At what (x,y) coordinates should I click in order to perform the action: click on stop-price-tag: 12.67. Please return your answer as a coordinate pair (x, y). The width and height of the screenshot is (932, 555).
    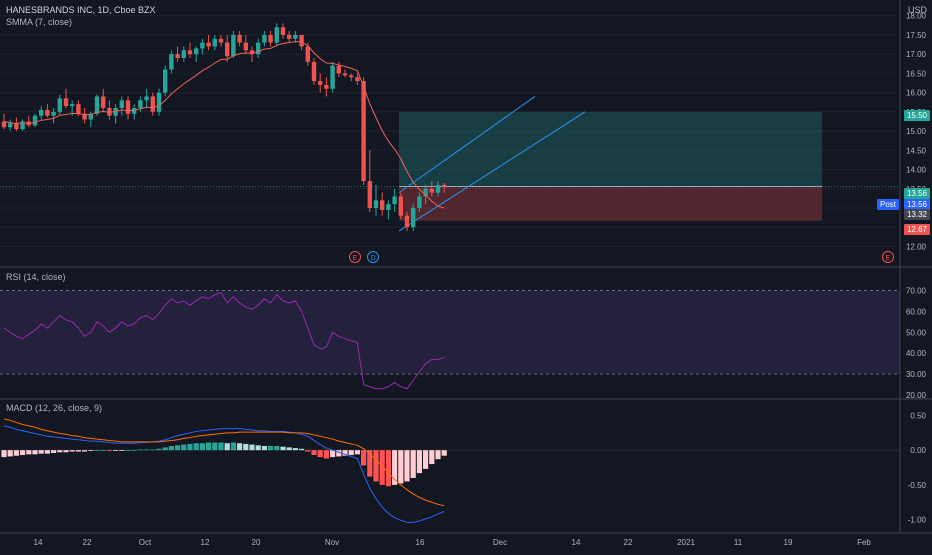
    Looking at the image, I should click on (916, 229).